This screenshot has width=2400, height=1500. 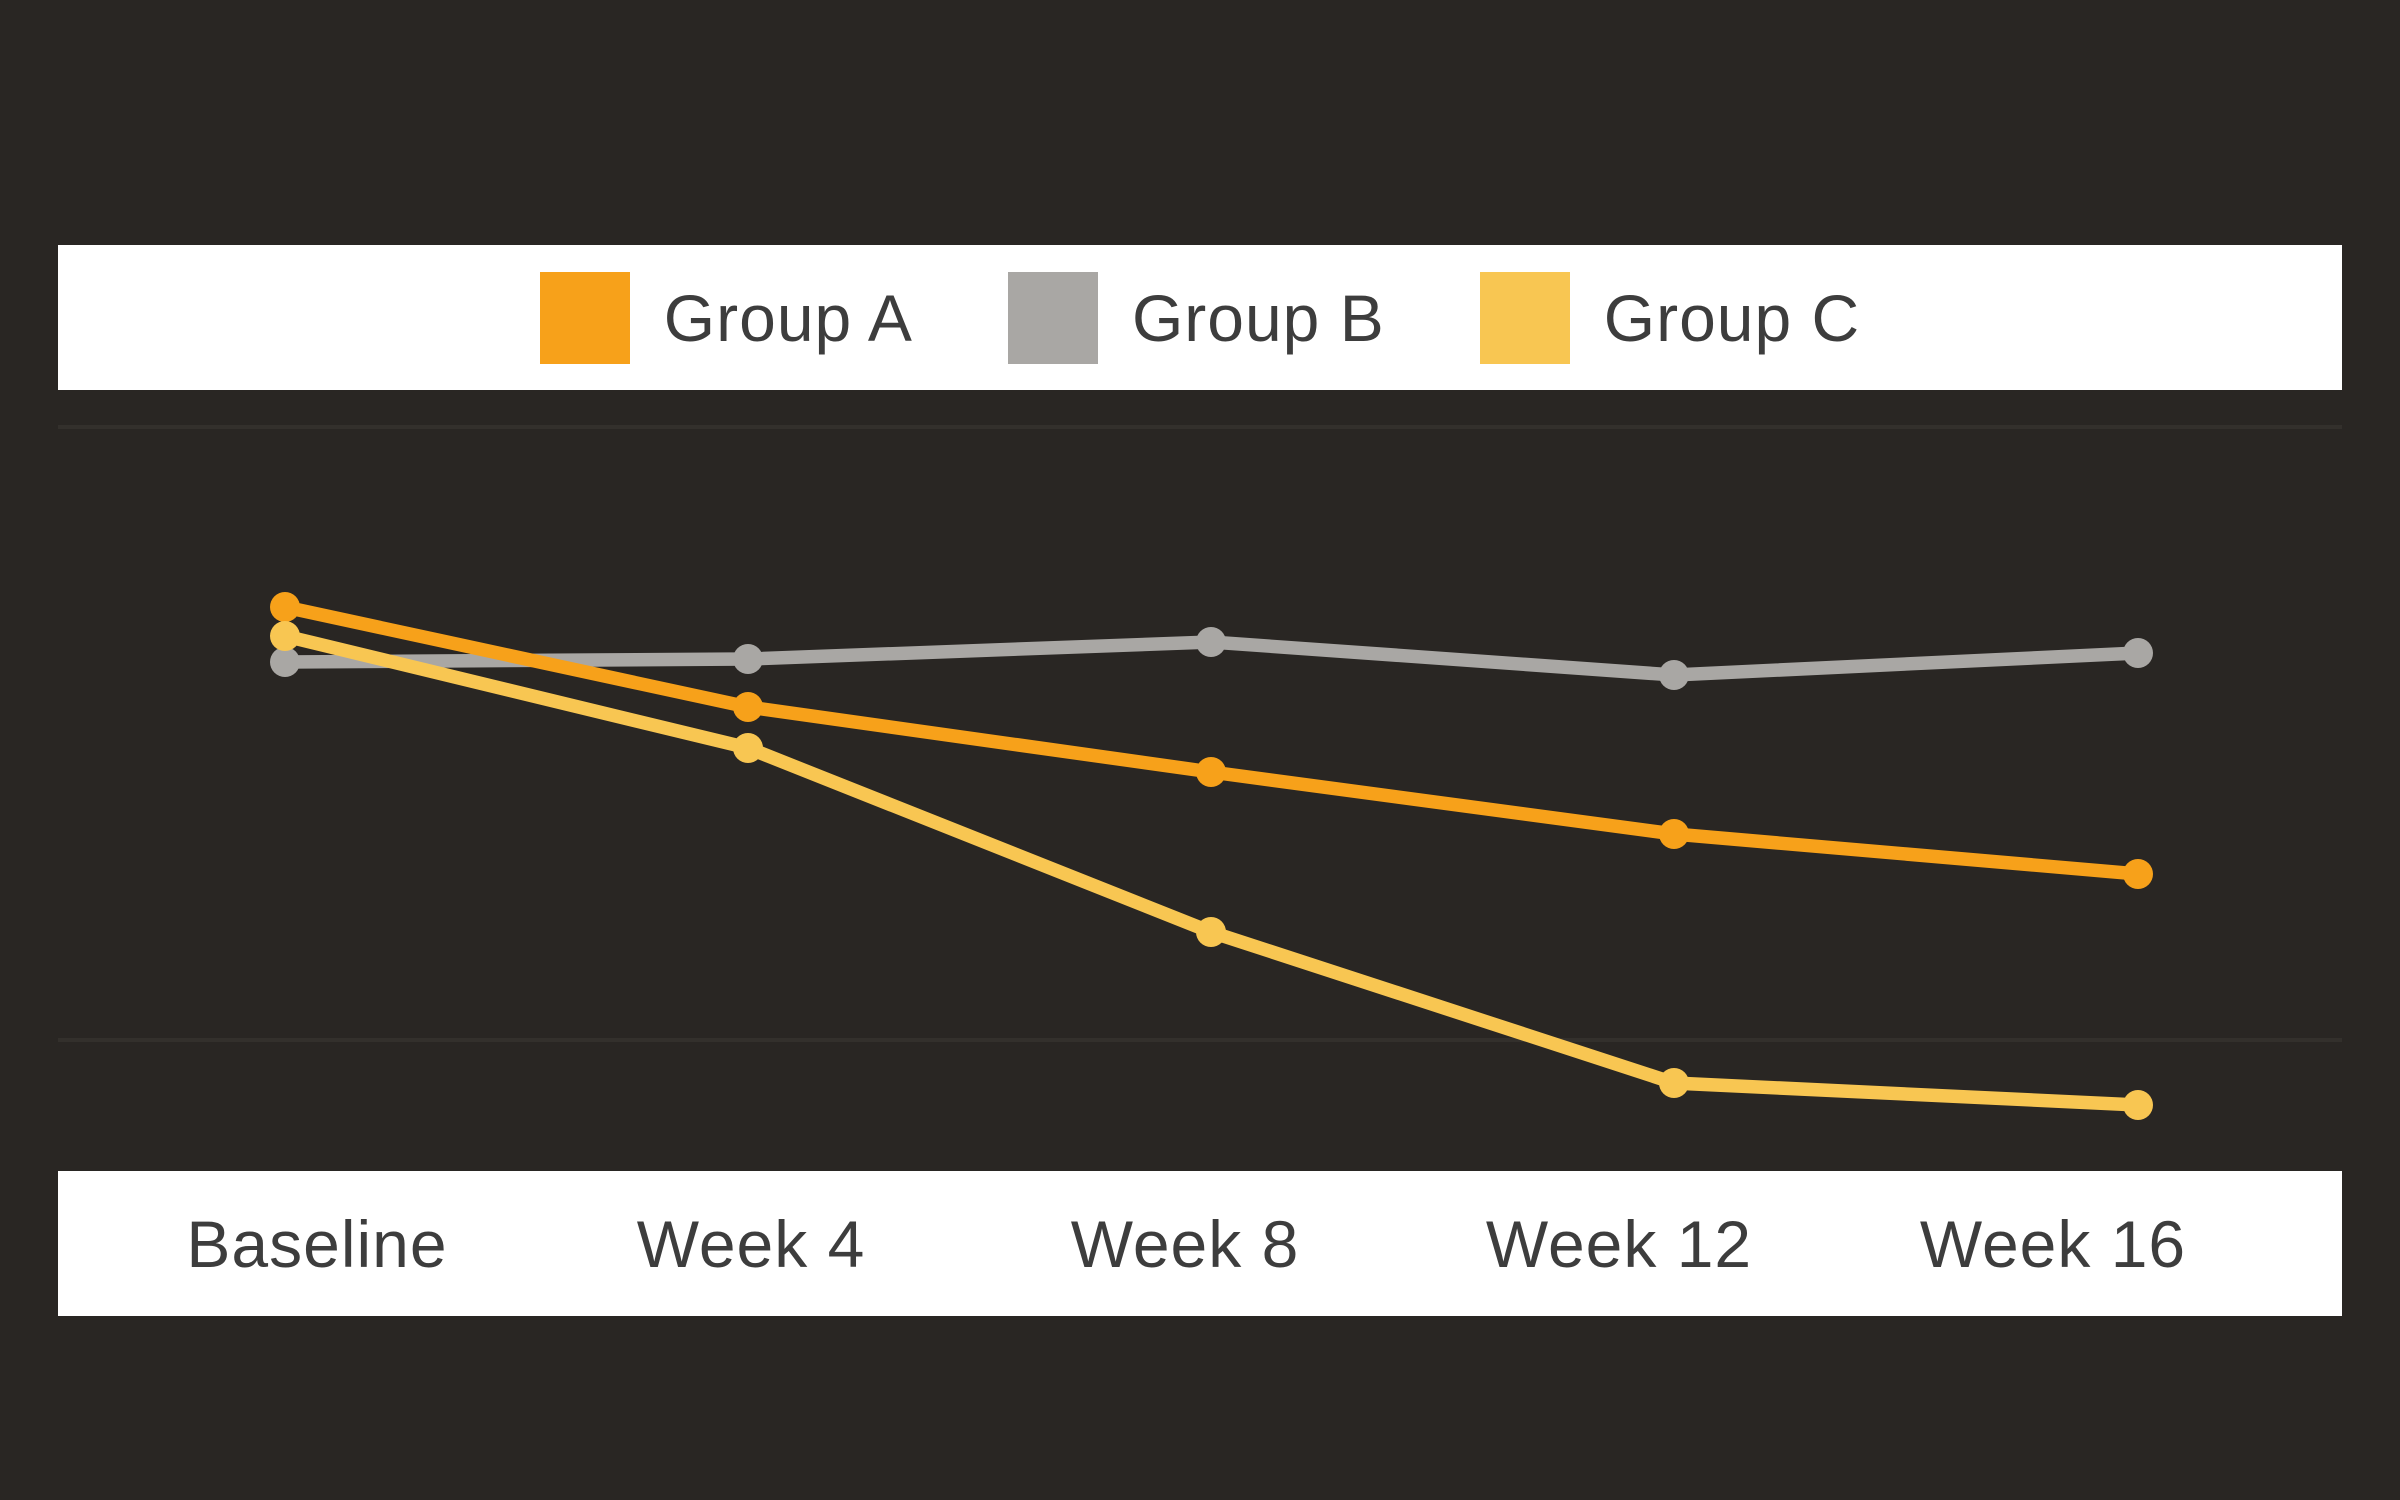 I want to click on x-tick-week-12: Week 12, so click(x=1619, y=1243).